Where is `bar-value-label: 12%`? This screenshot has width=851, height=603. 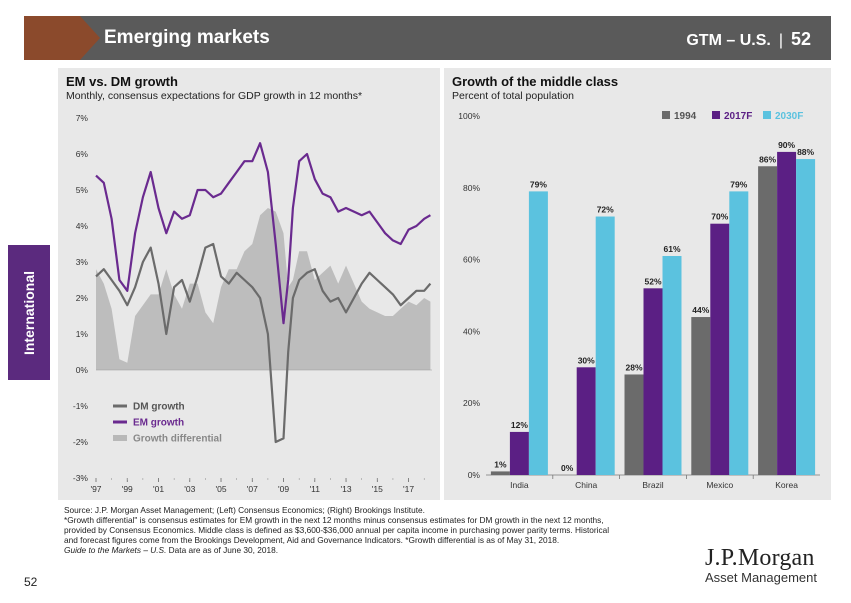
bar-value-label: 12% is located at coordinates (519, 425).